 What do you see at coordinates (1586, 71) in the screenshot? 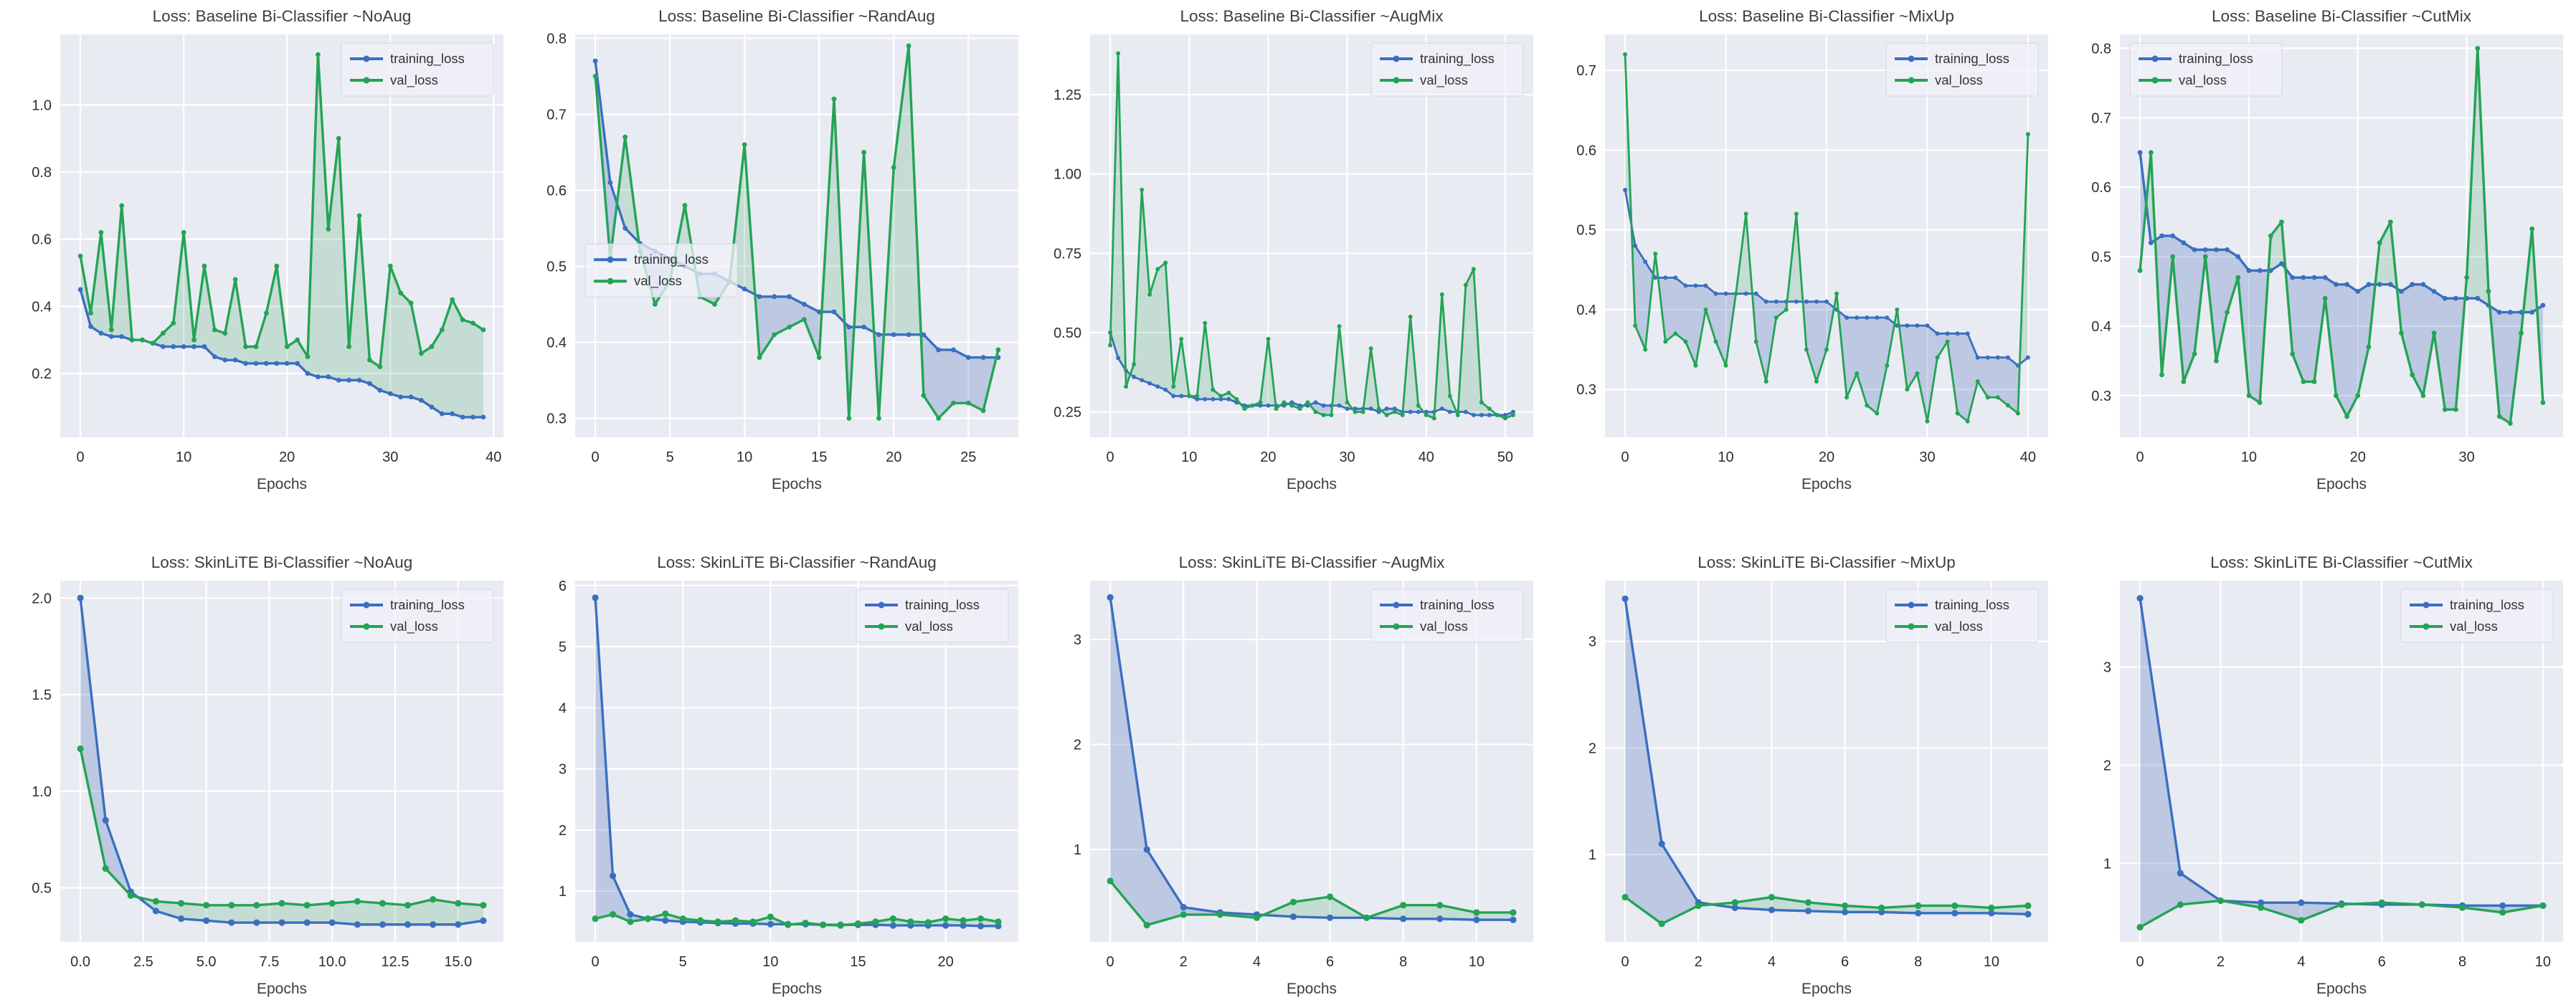
I see `y-tick-label: 0.7` at bounding box center [1586, 71].